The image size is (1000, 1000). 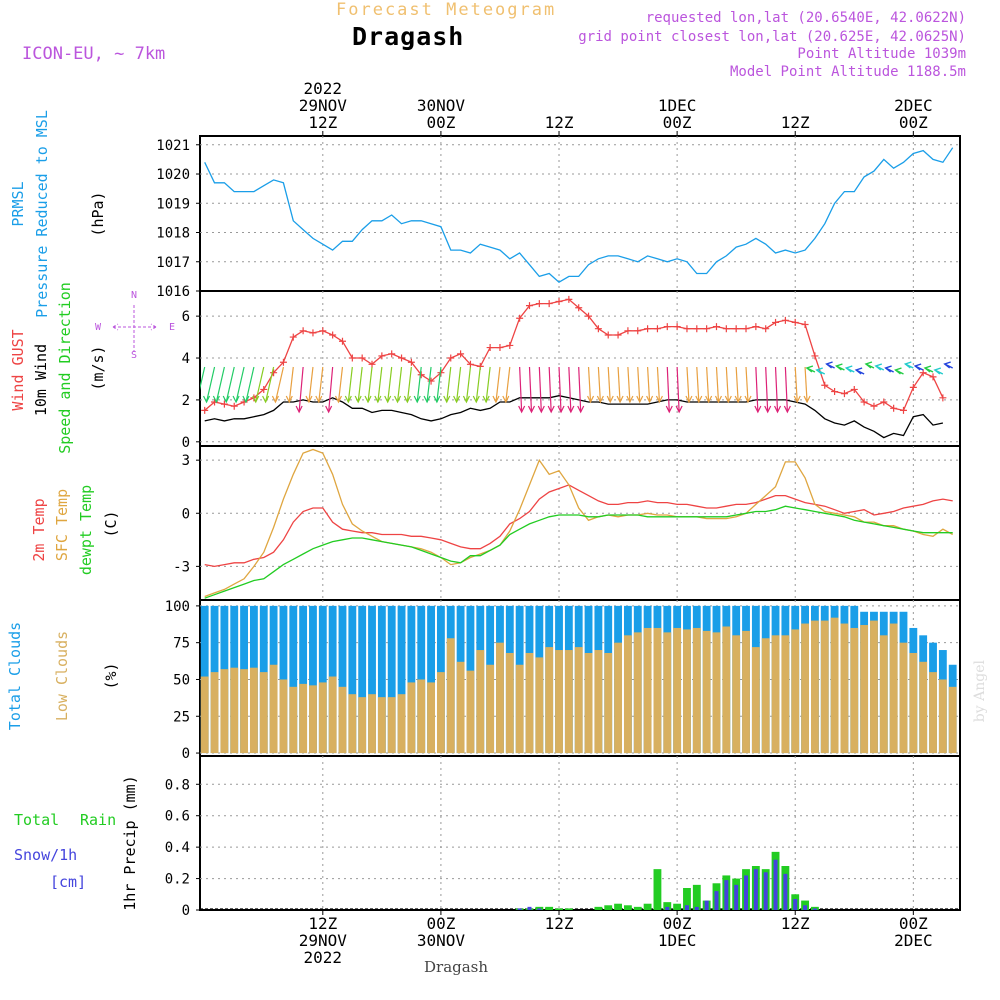 I want to click on total-cloud-bar, so click(x=303, y=679).